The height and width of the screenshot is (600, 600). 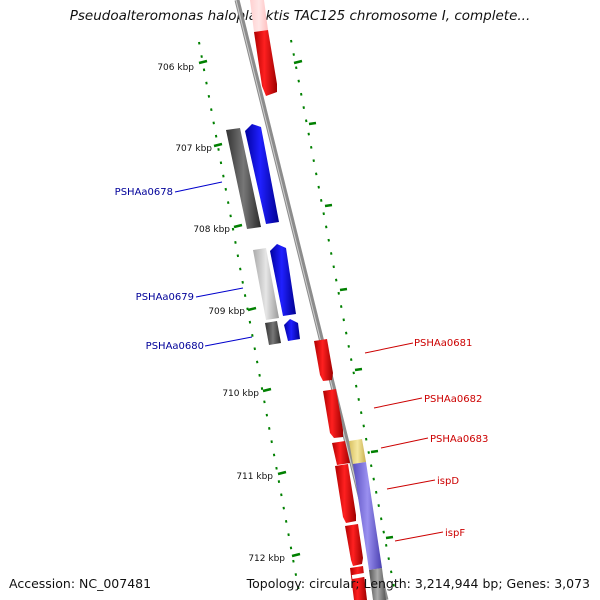 What do you see at coordinates (459, 439) in the screenshot?
I see `gene-label-PSHAa0683: PSHAa0683` at bounding box center [459, 439].